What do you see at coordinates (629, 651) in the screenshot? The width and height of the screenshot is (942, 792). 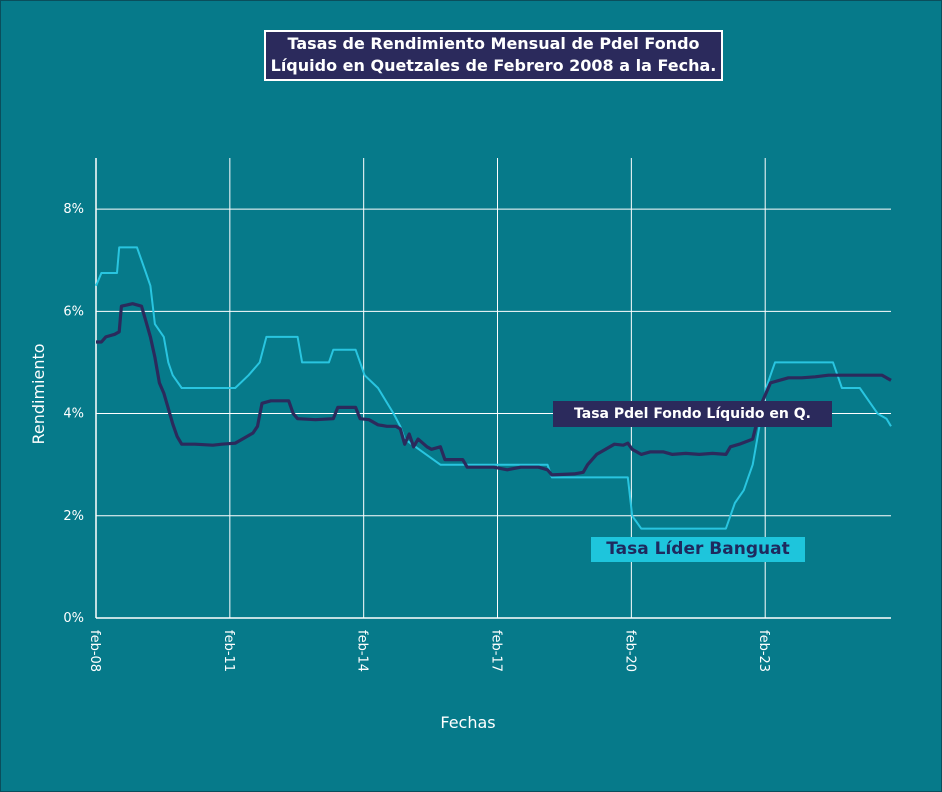 I see `x-tick-label: feb-20` at bounding box center [629, 651].